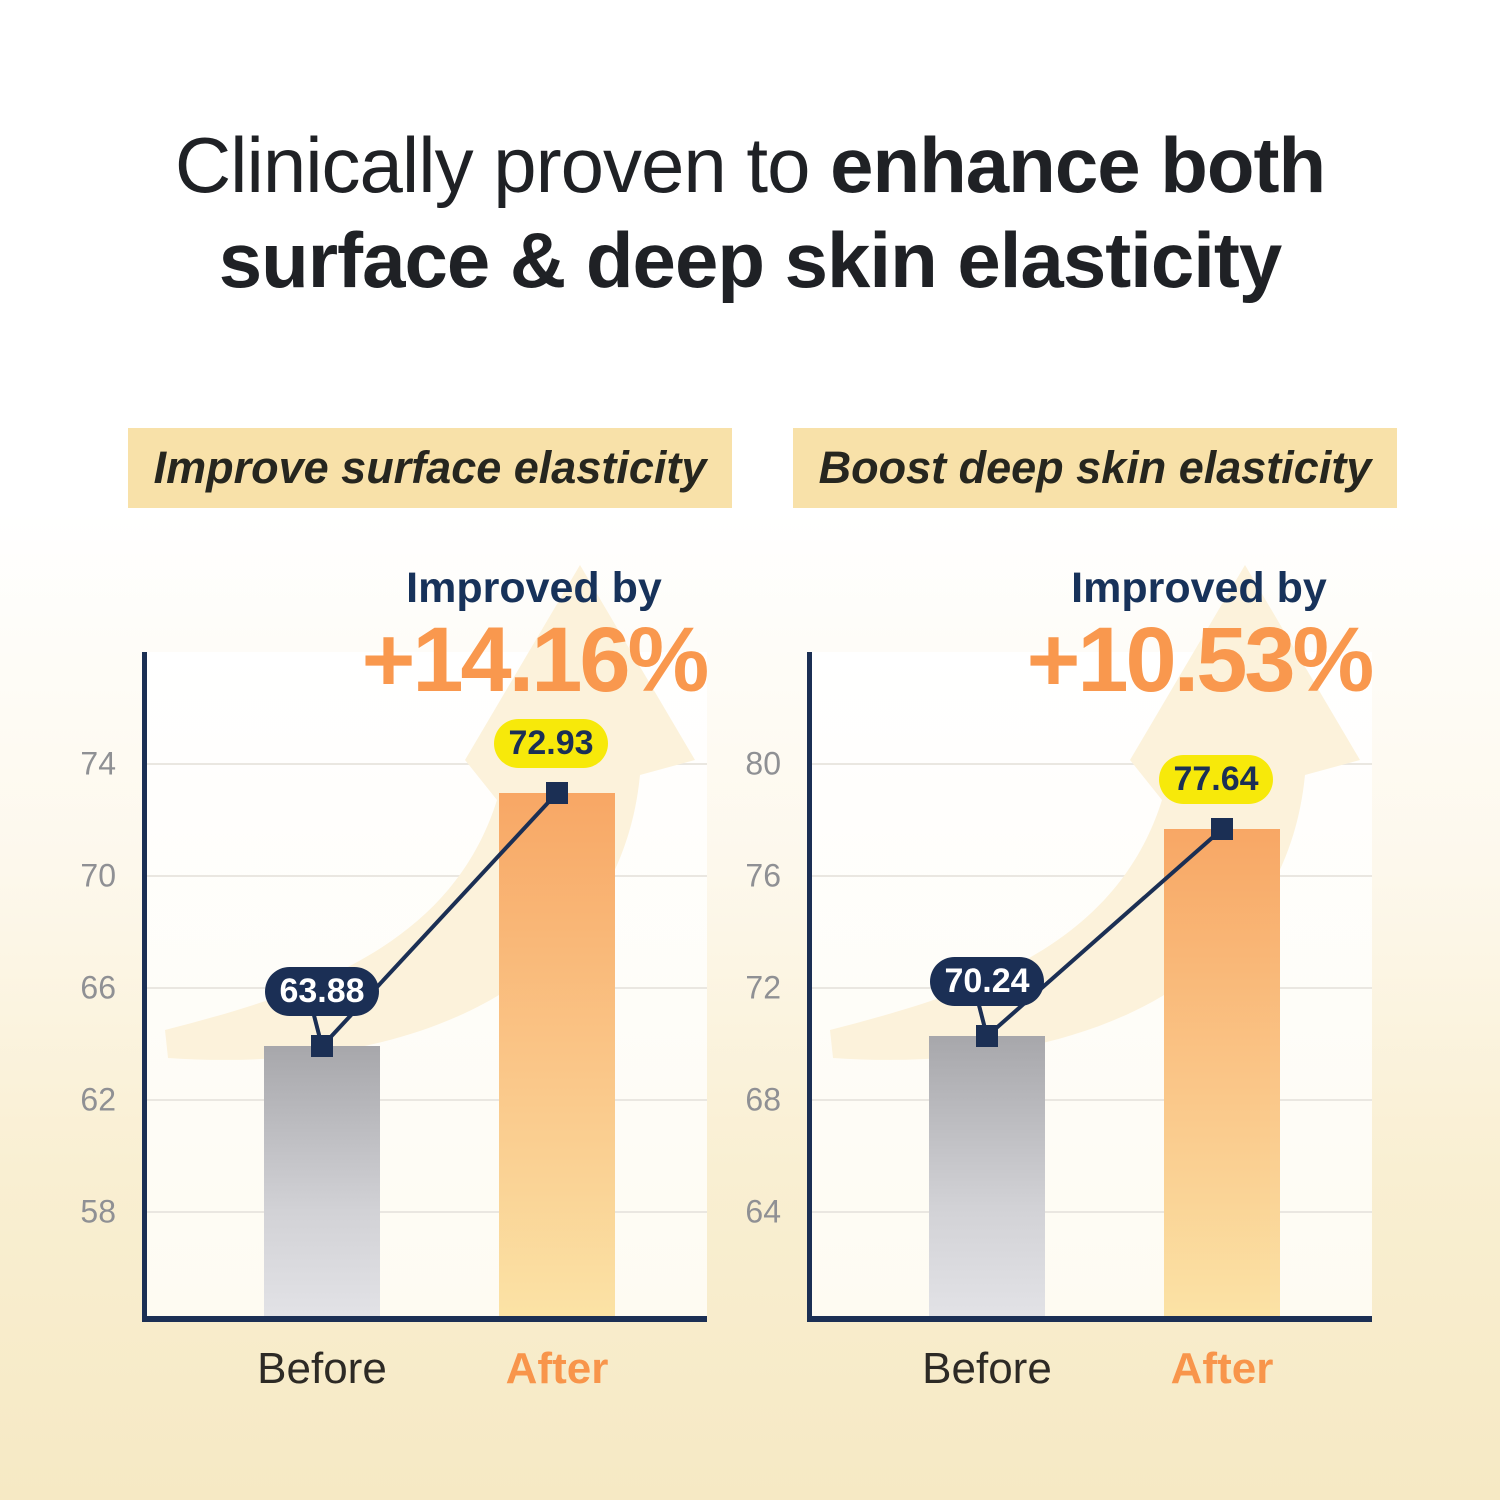 The height and width of the screenshot is (1500, 1500). Describe the element at coordinates (98, 987) in the screenshot. I see `y-tick-label: 66` at that location.